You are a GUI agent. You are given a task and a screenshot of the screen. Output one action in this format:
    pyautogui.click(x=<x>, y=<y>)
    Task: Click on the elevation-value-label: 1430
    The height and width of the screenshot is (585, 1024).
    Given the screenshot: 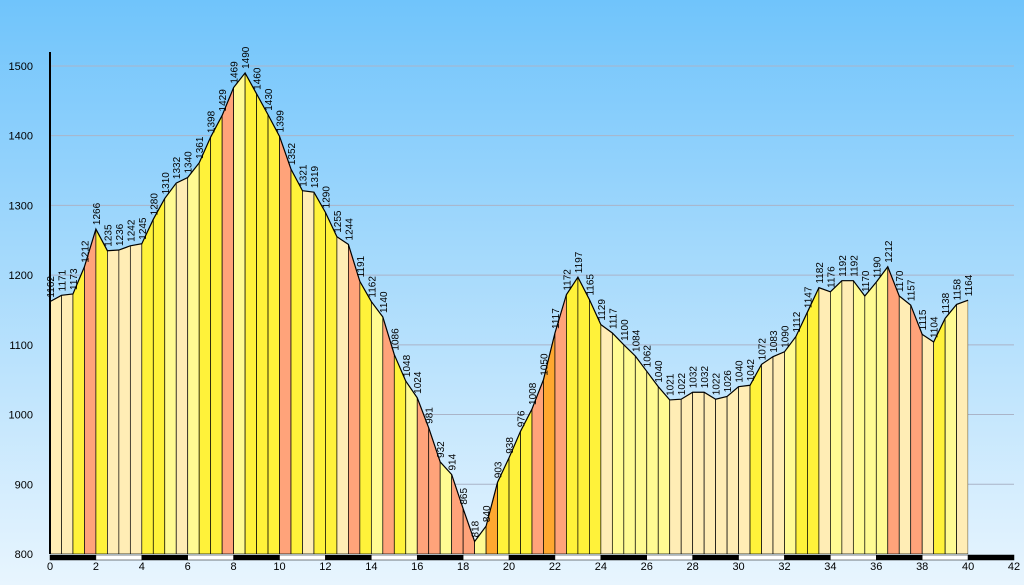 What is the action you would take?
    pyautogui.click(x=269, y=99)
    